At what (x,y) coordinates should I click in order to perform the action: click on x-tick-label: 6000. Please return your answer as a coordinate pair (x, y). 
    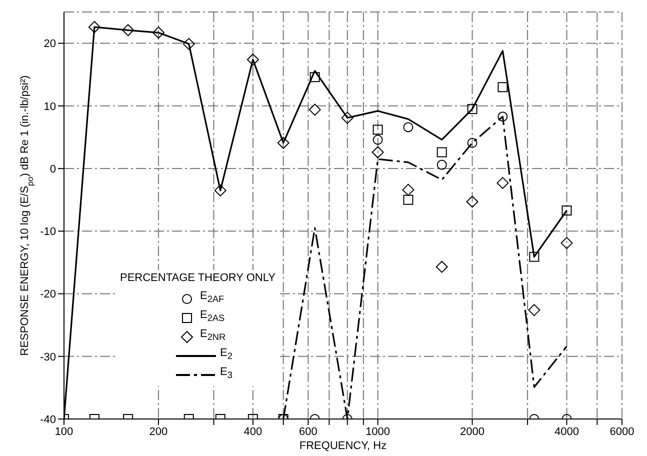
    Looking at the image, I should click on (622, 432).